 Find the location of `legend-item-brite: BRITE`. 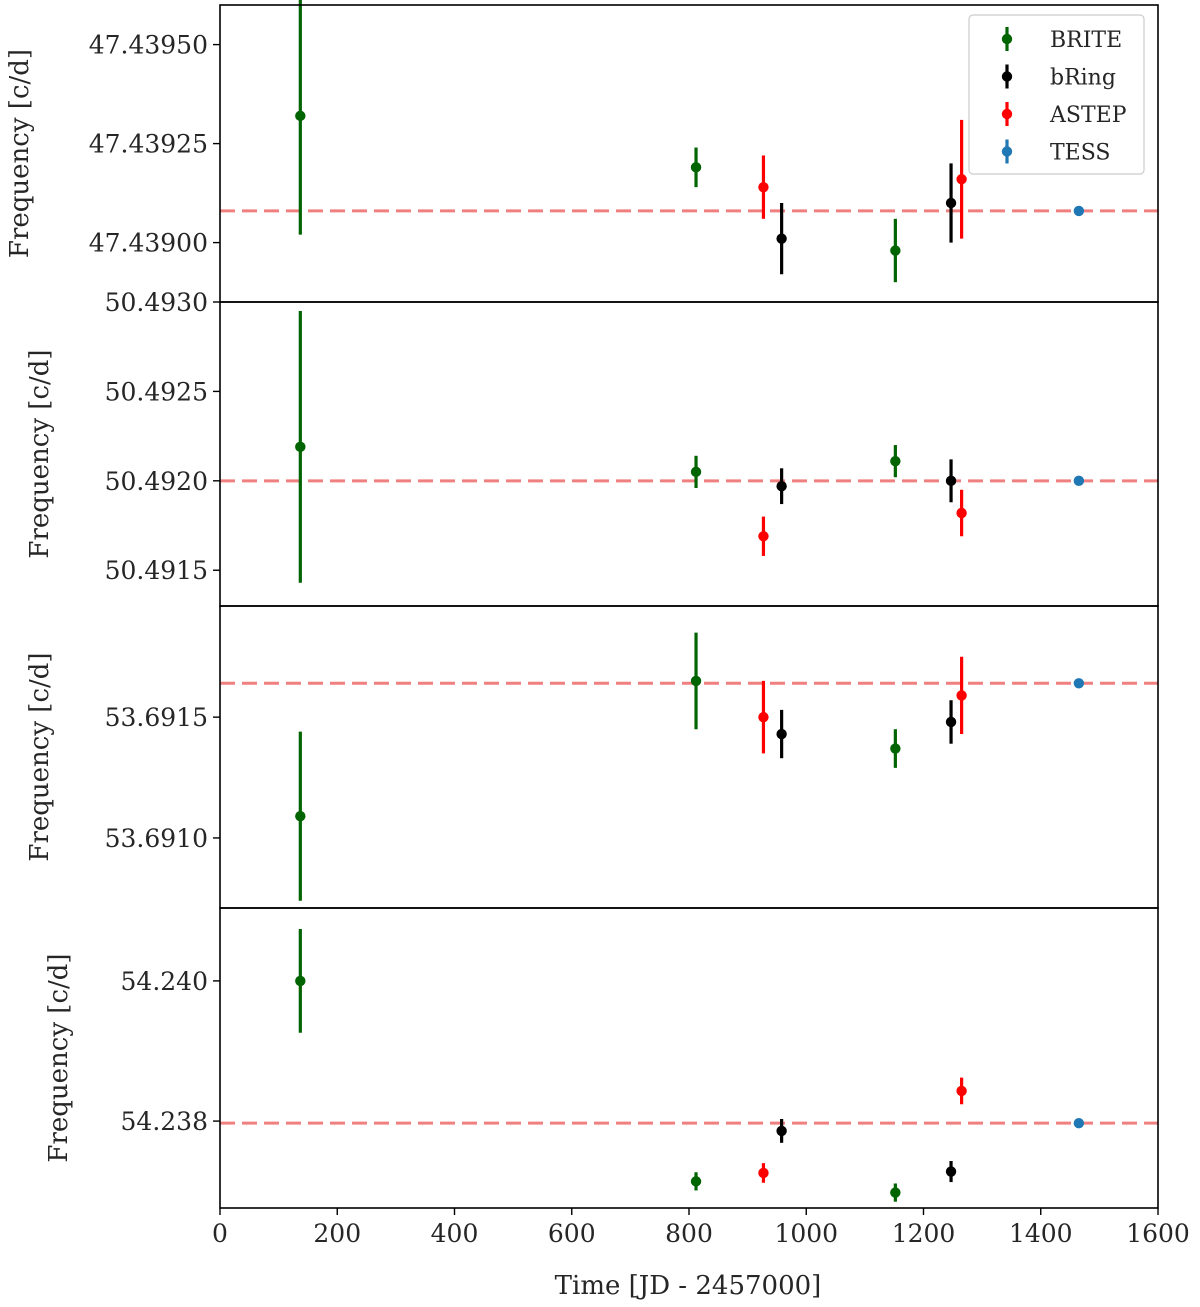

legend-item-brite: BRITE is located at coordinates (1061, 40).